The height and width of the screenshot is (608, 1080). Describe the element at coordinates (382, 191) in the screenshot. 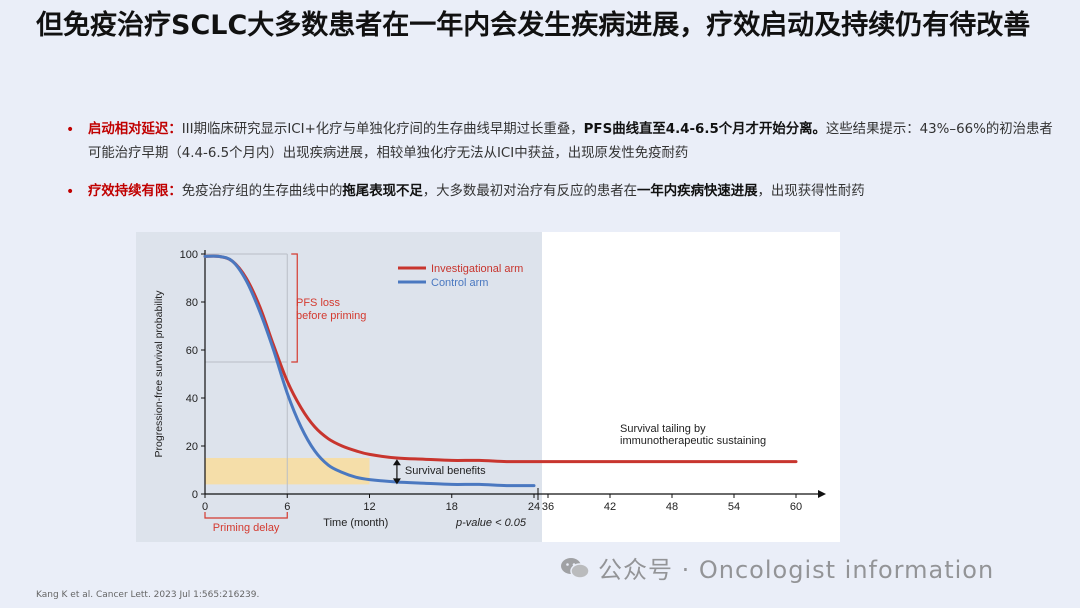

I see `bullet-bold-text: 拖尾表现不足` at that location.